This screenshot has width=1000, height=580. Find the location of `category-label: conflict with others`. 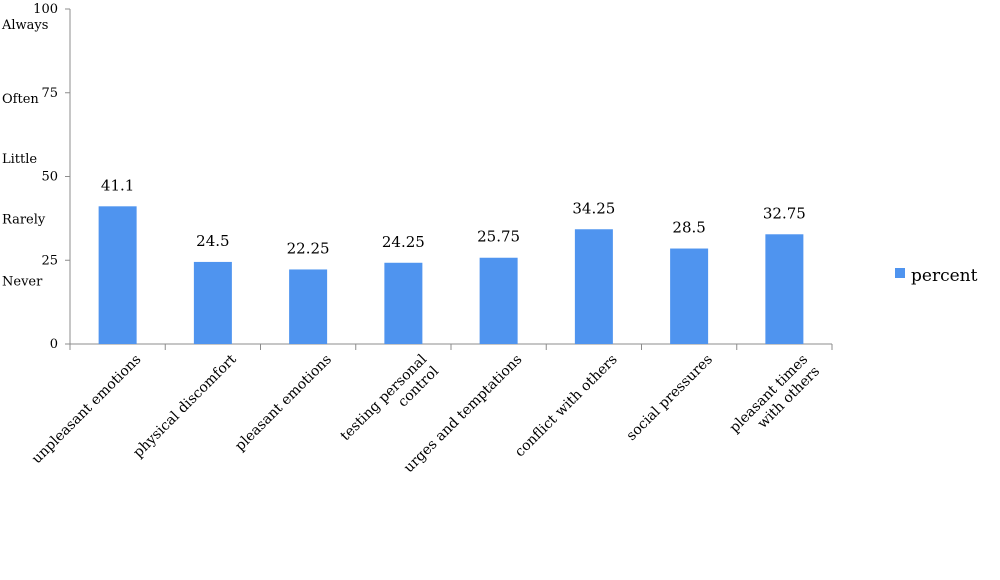

category-label: conflict with others is located at coordinates (566, 406).